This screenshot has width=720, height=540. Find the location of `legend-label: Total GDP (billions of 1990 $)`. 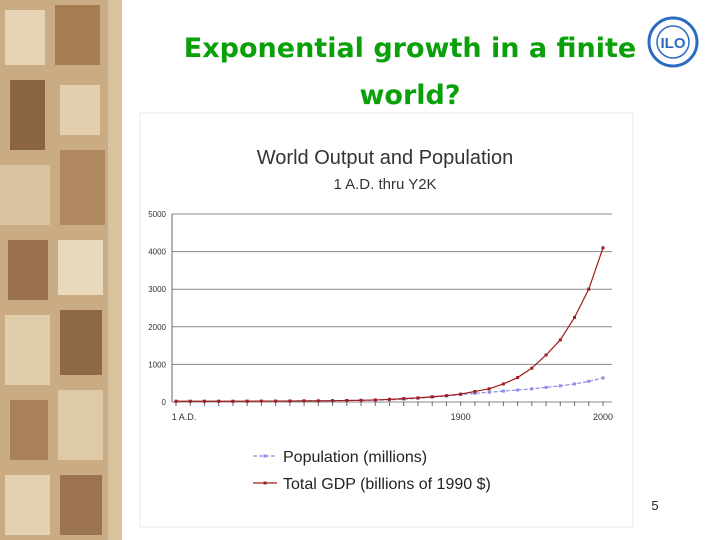

legend-label: Total GDP (billions of 1990 $) is located at coordinates (387, 484).